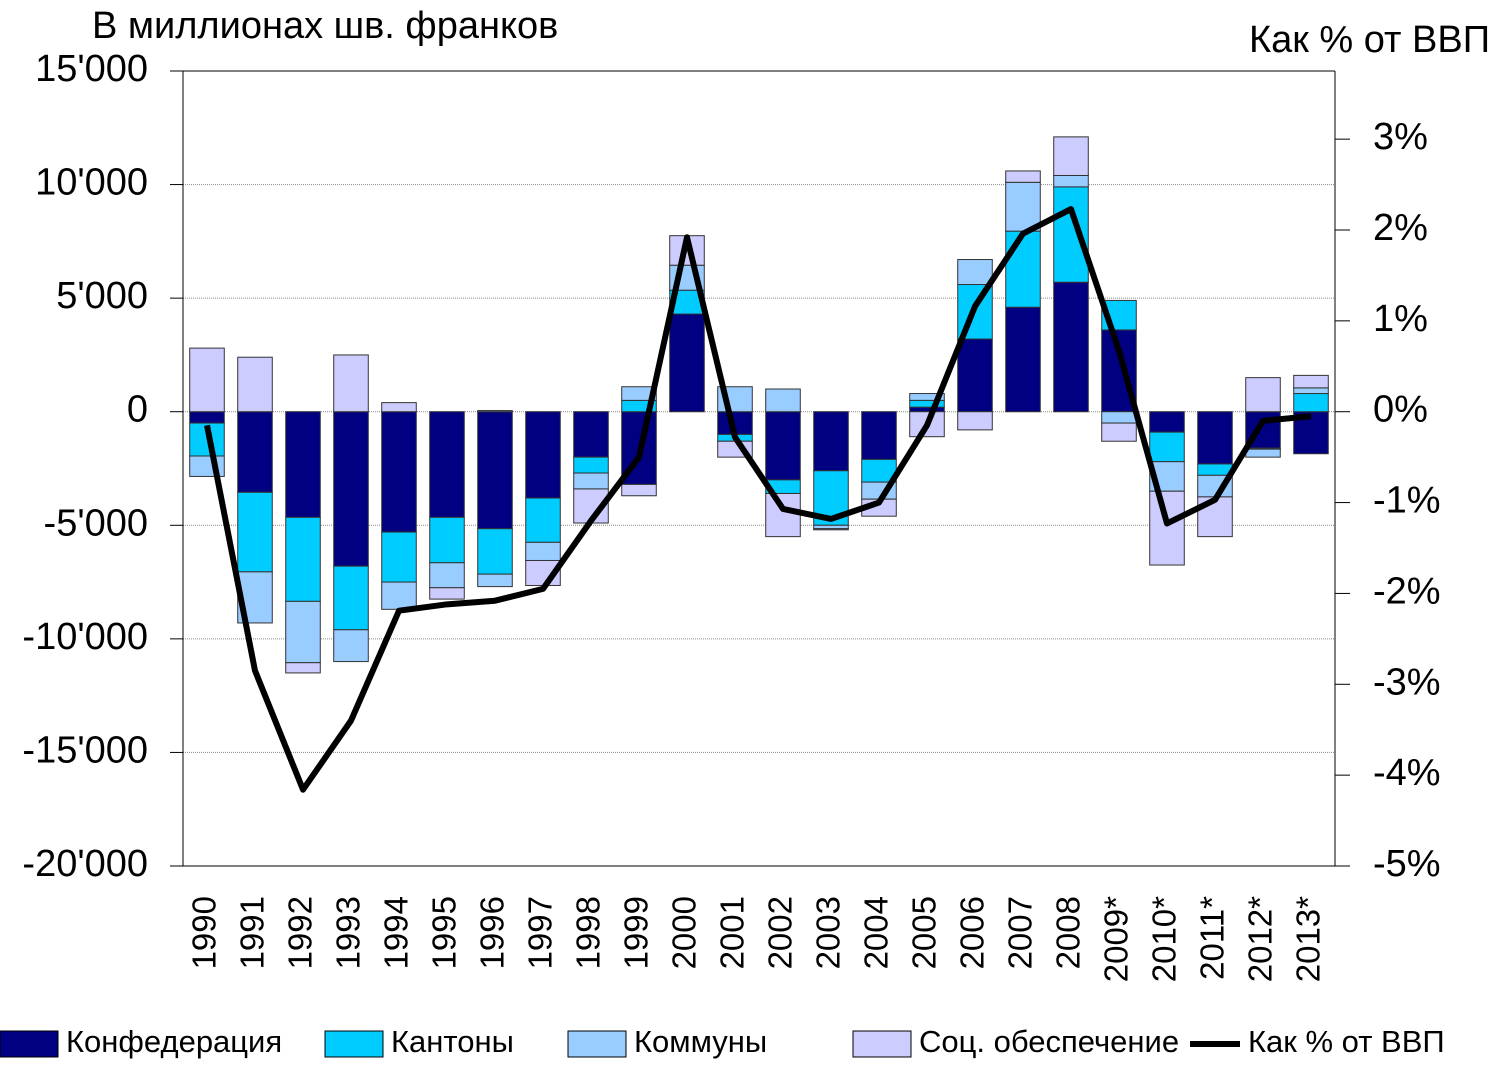  I want to click on x-tick-label: 1998, so click(588, 932).